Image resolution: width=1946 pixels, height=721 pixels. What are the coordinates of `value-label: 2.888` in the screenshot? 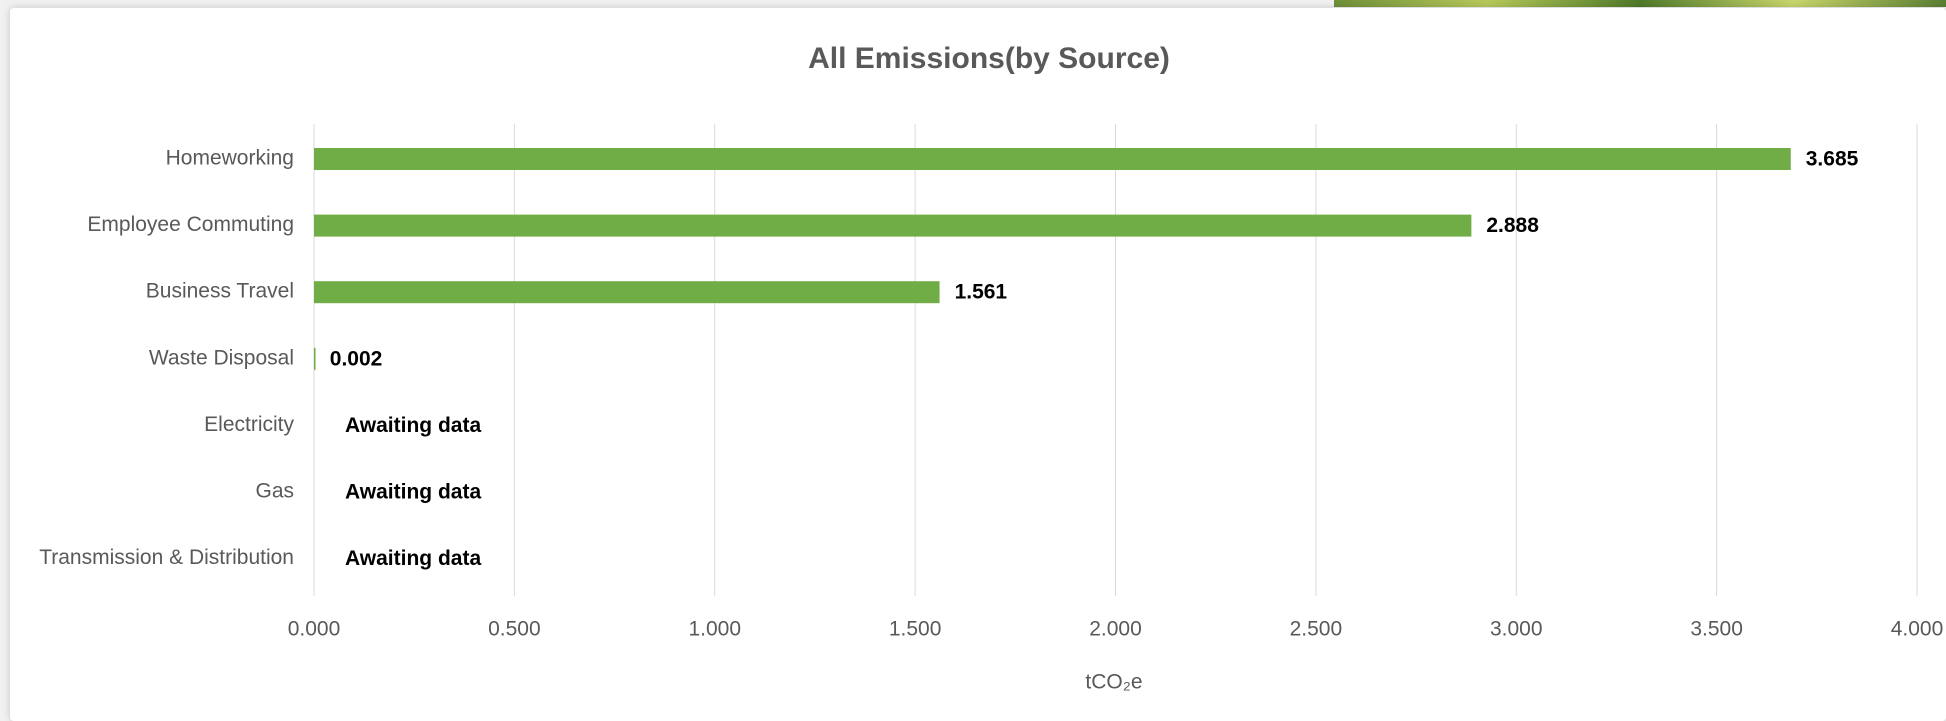 It's located at (1512, 225).